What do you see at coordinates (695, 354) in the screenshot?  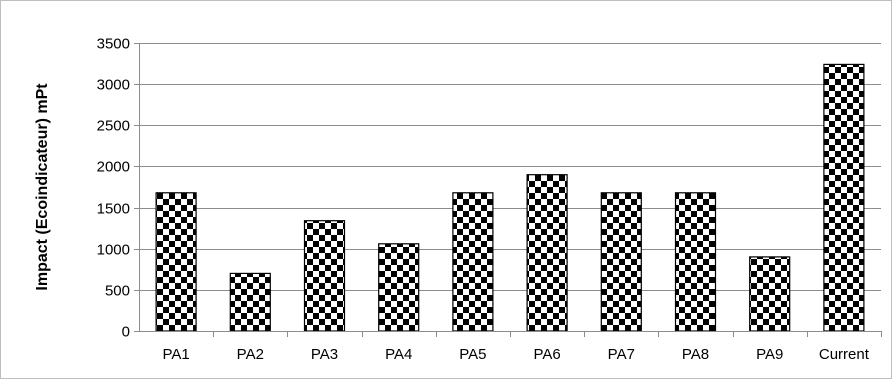 I see `x-tick-label-pa8: PA8` at bounding box center [695, 354].